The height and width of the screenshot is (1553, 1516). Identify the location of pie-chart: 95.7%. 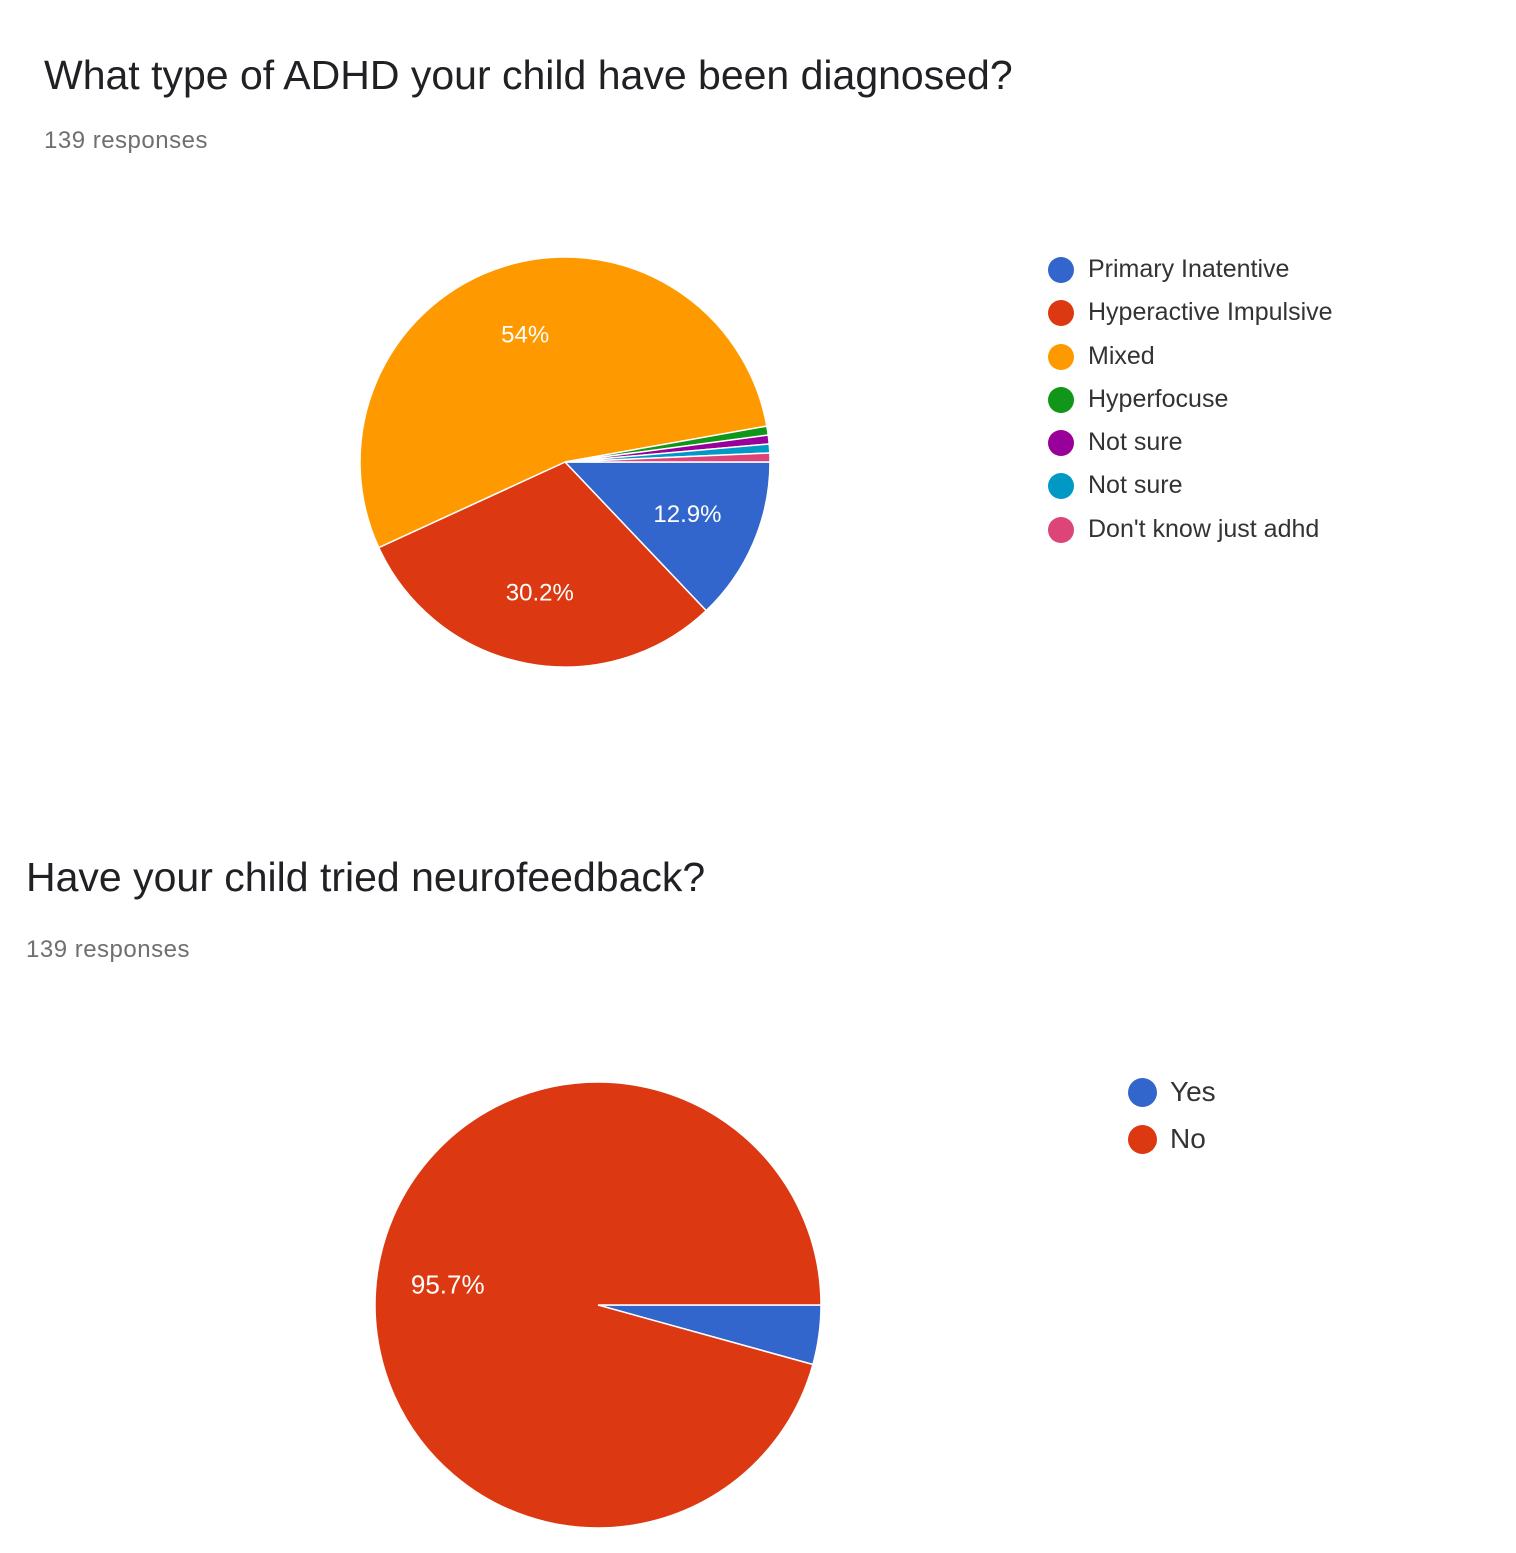
(598, 1305).